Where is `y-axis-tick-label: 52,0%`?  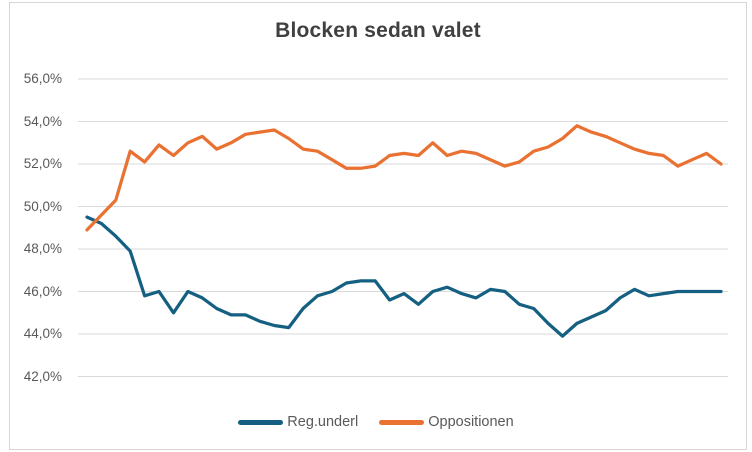 y-axis-tick-label: 52,0% is located at coordinates (42, 163).